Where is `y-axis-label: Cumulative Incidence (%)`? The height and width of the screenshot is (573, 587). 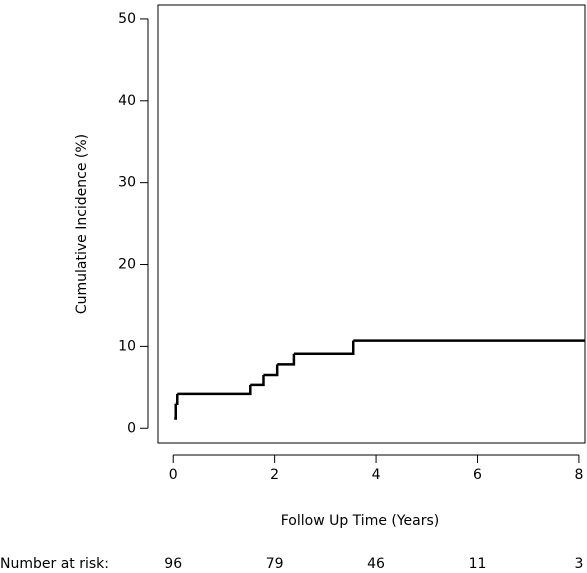
y-axis-label: Cumulative Incidence (%) is located at coordinates (82, 224).